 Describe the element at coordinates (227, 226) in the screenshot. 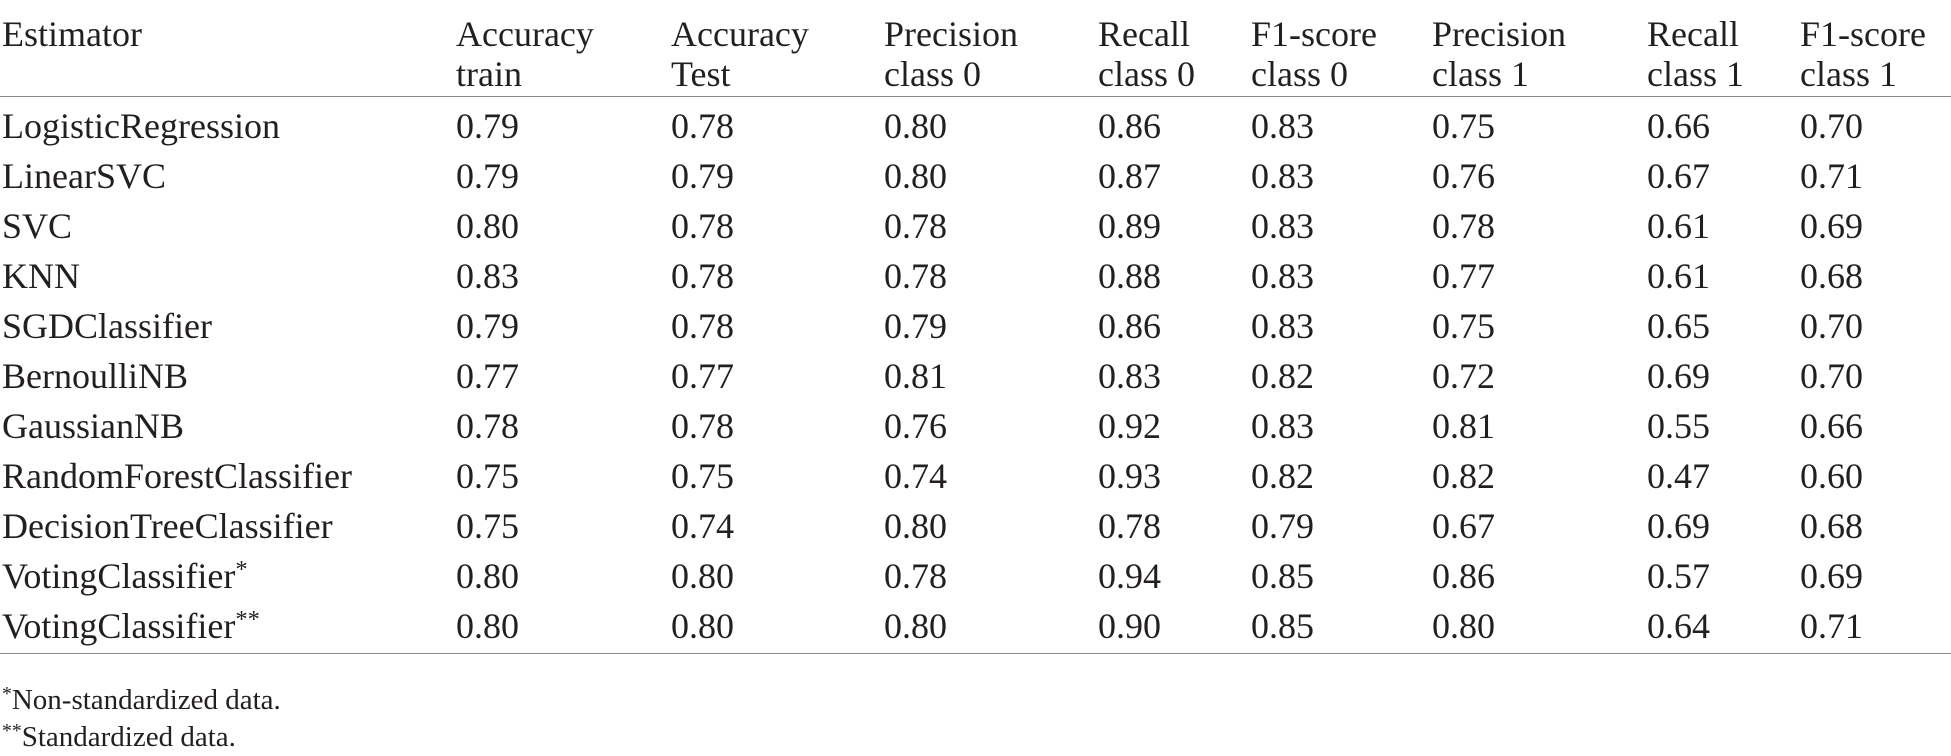

I see `estimator-cell: SVC` at that location.